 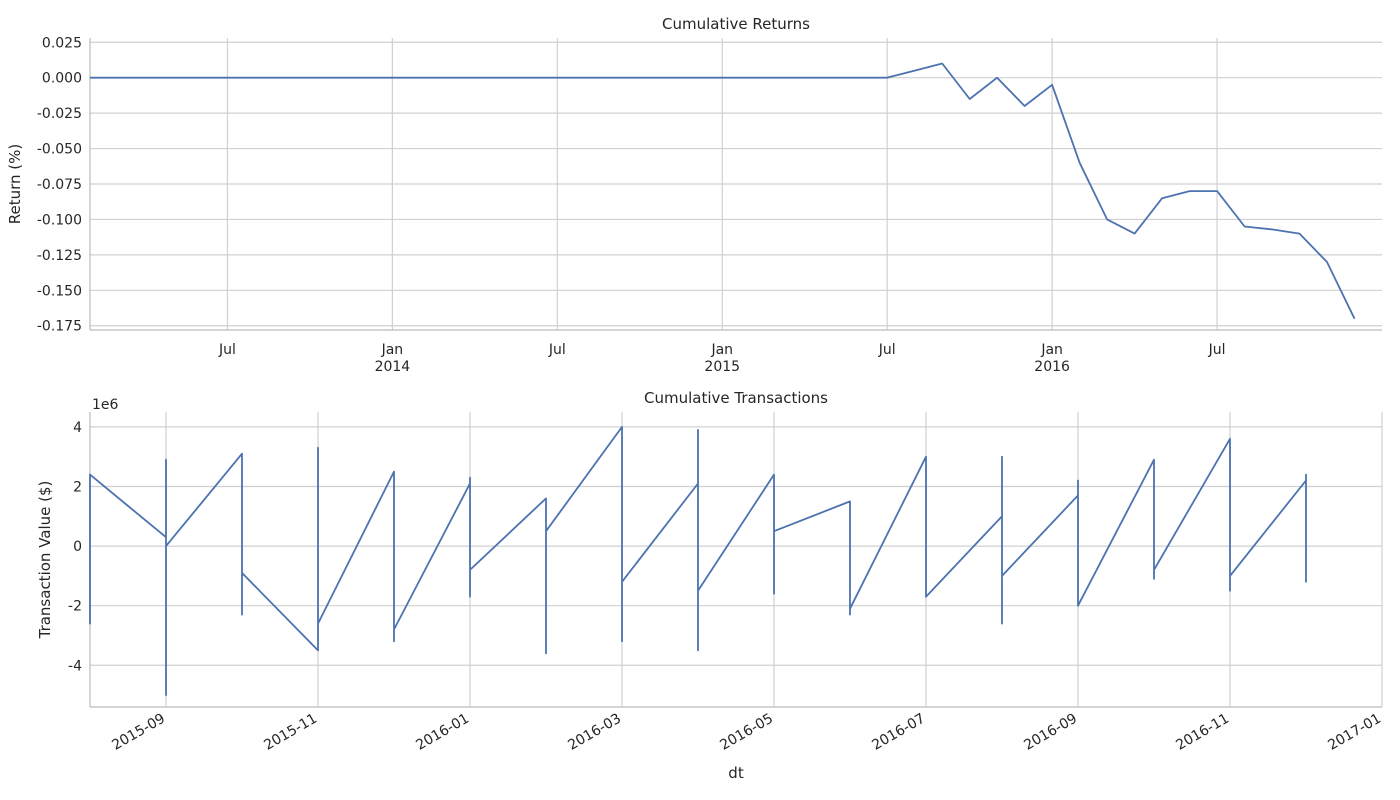 What do you see at coordinates (594, 732) in the screenshot?
I see `x-tick-label: 2016-03` at bounding box center [594, 732].